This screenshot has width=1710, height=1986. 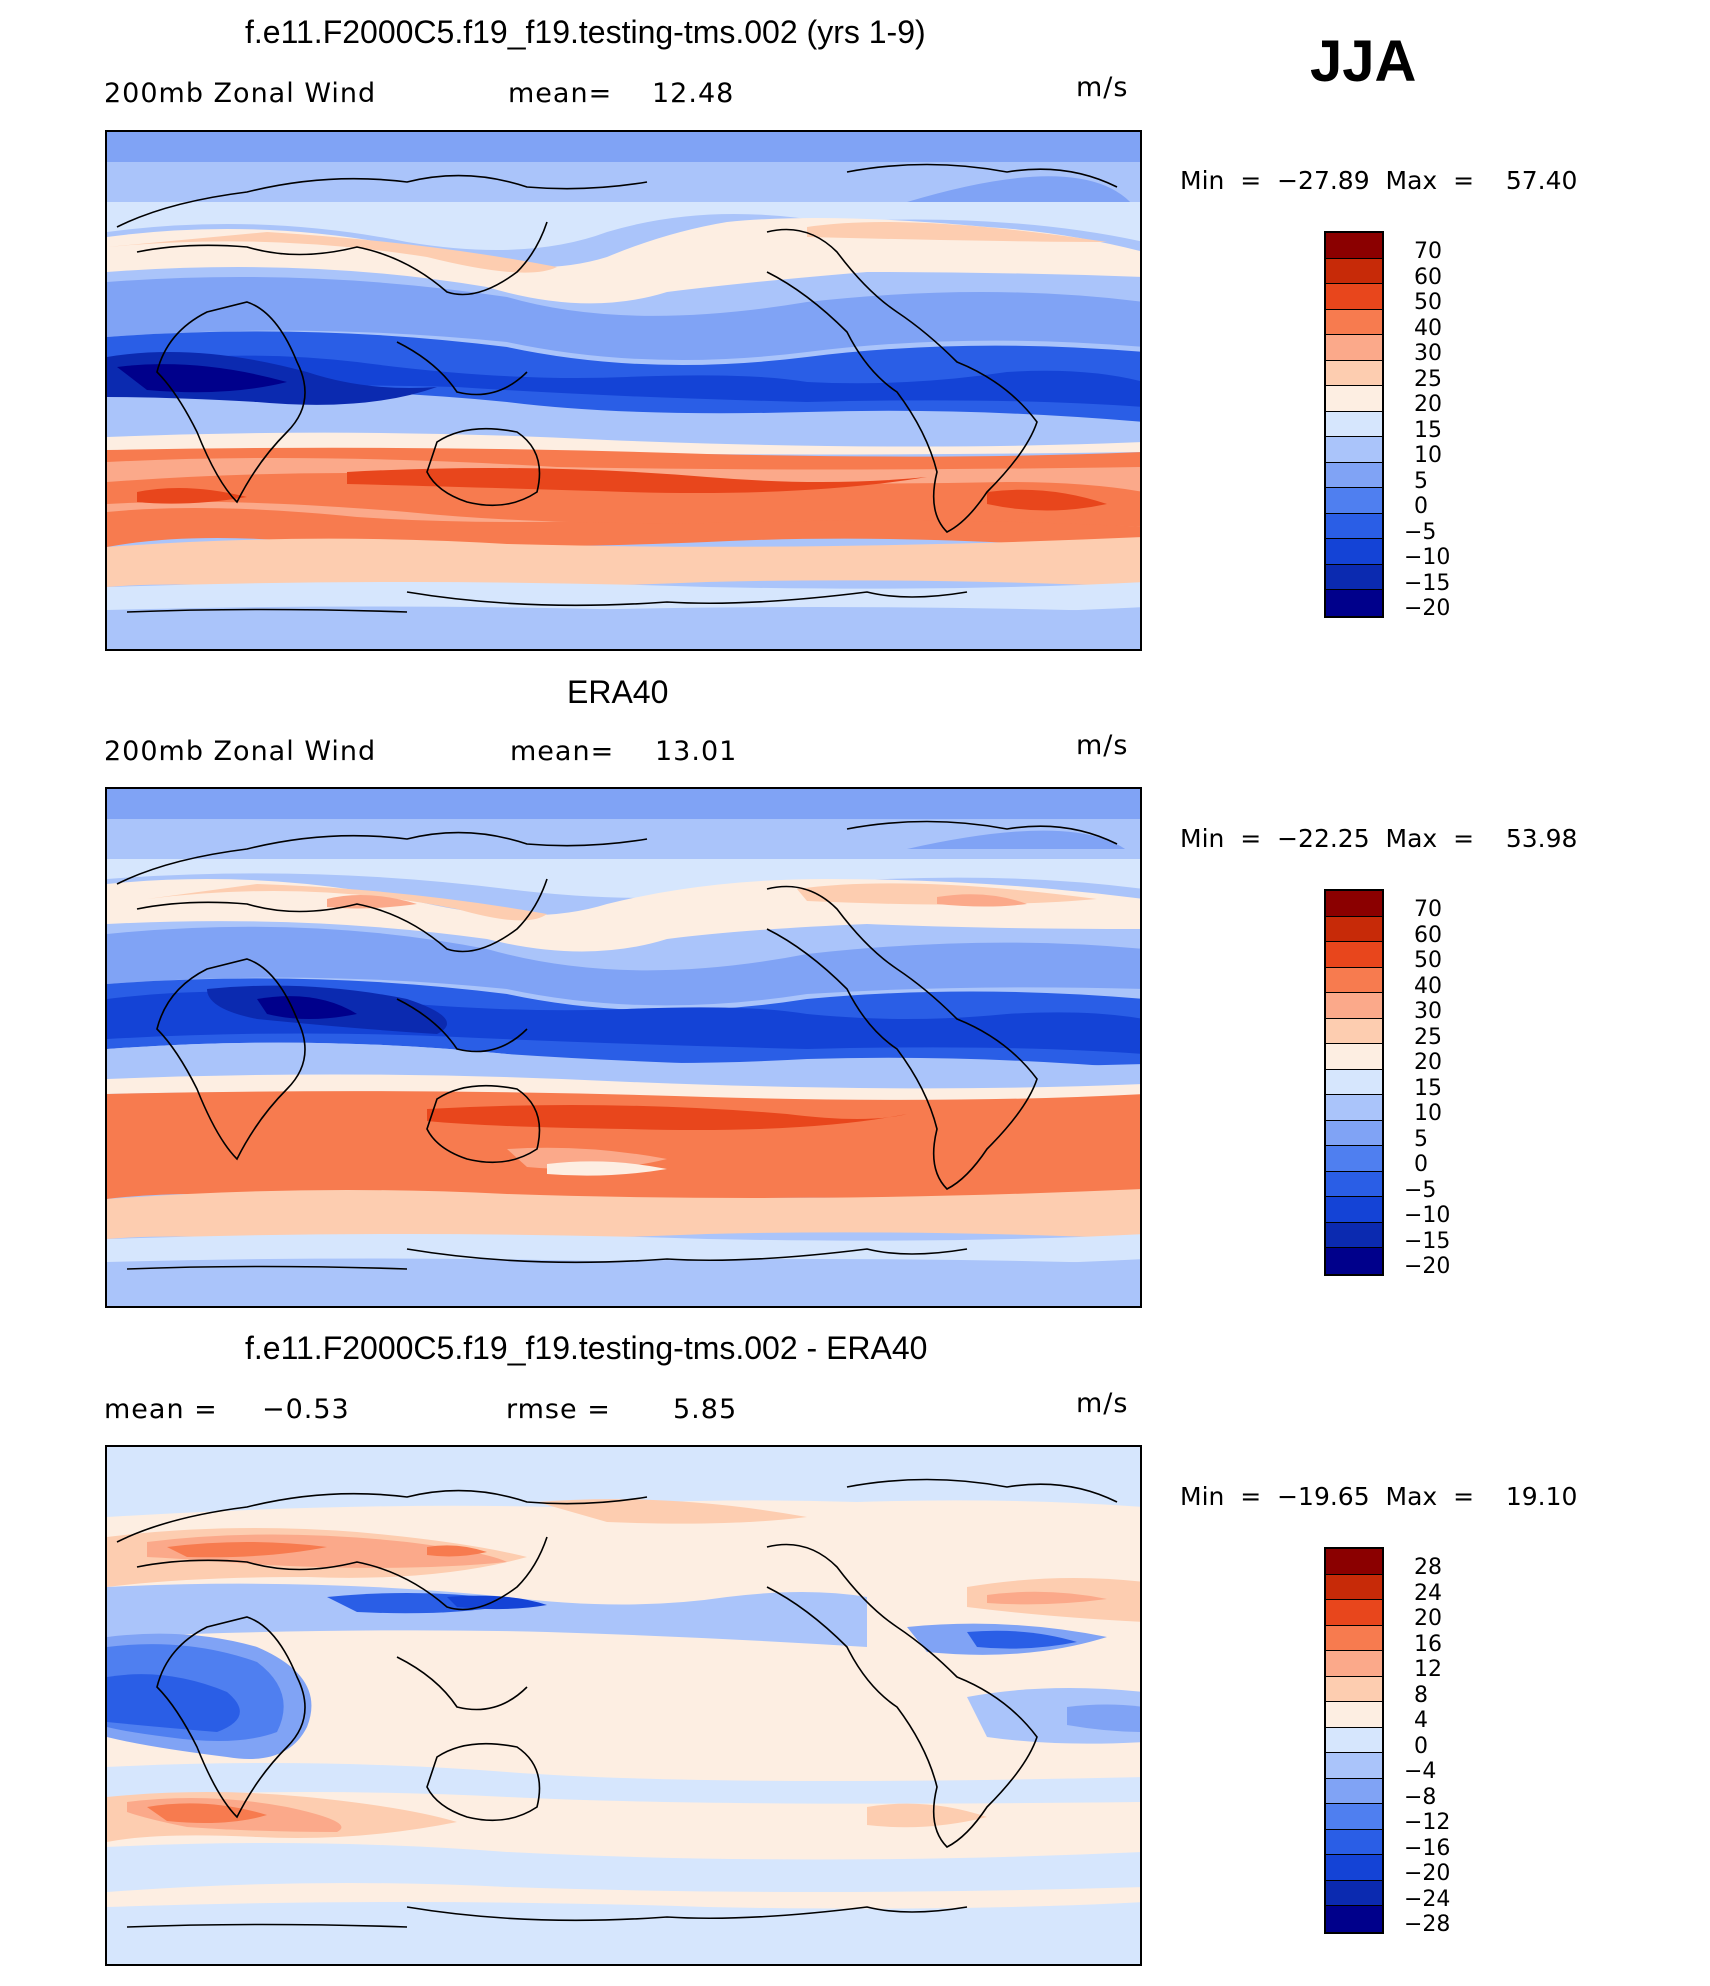 What do you see at coordinates (1420, 532) in the screenshot?
I see `colorbar-tick-label: −5` at bounding box center [1420, 532].